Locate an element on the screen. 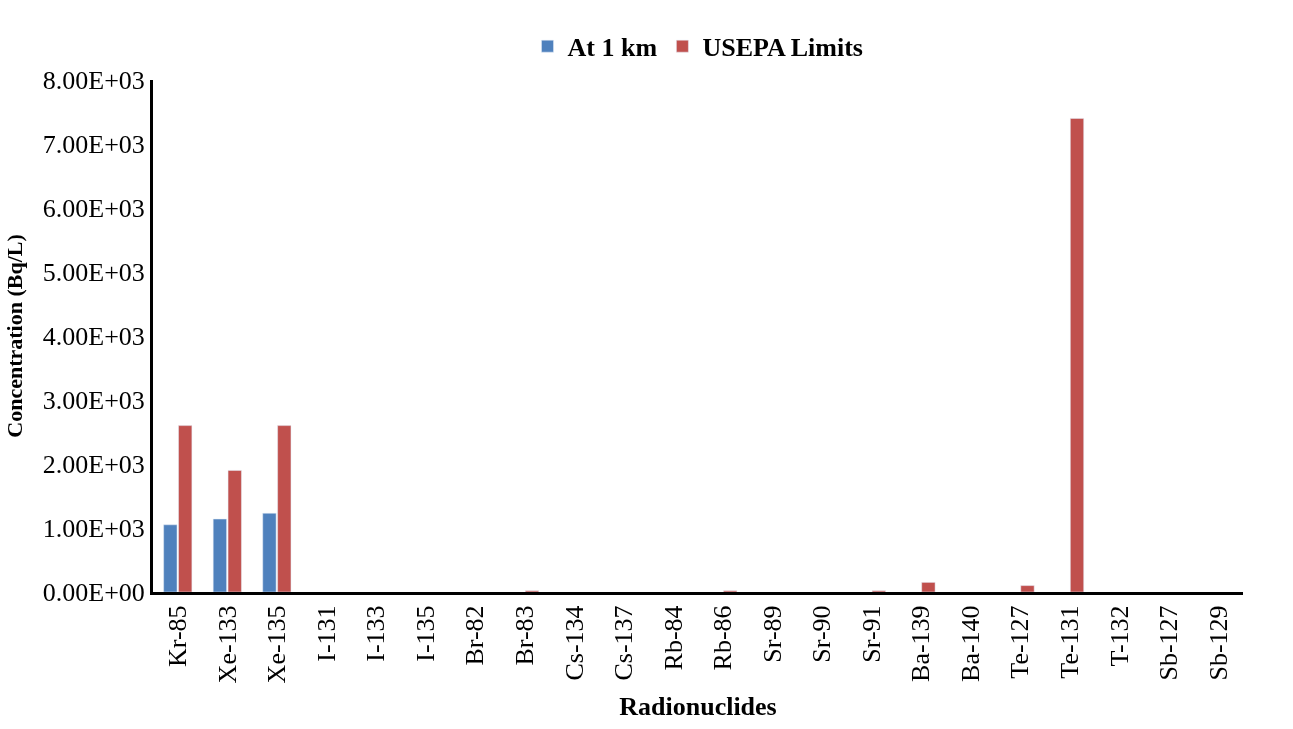 Image resolution: width=1293 pixels, height=729 pixels. x-tick-label: Sb-129 is located at coordinates (1218, 643).